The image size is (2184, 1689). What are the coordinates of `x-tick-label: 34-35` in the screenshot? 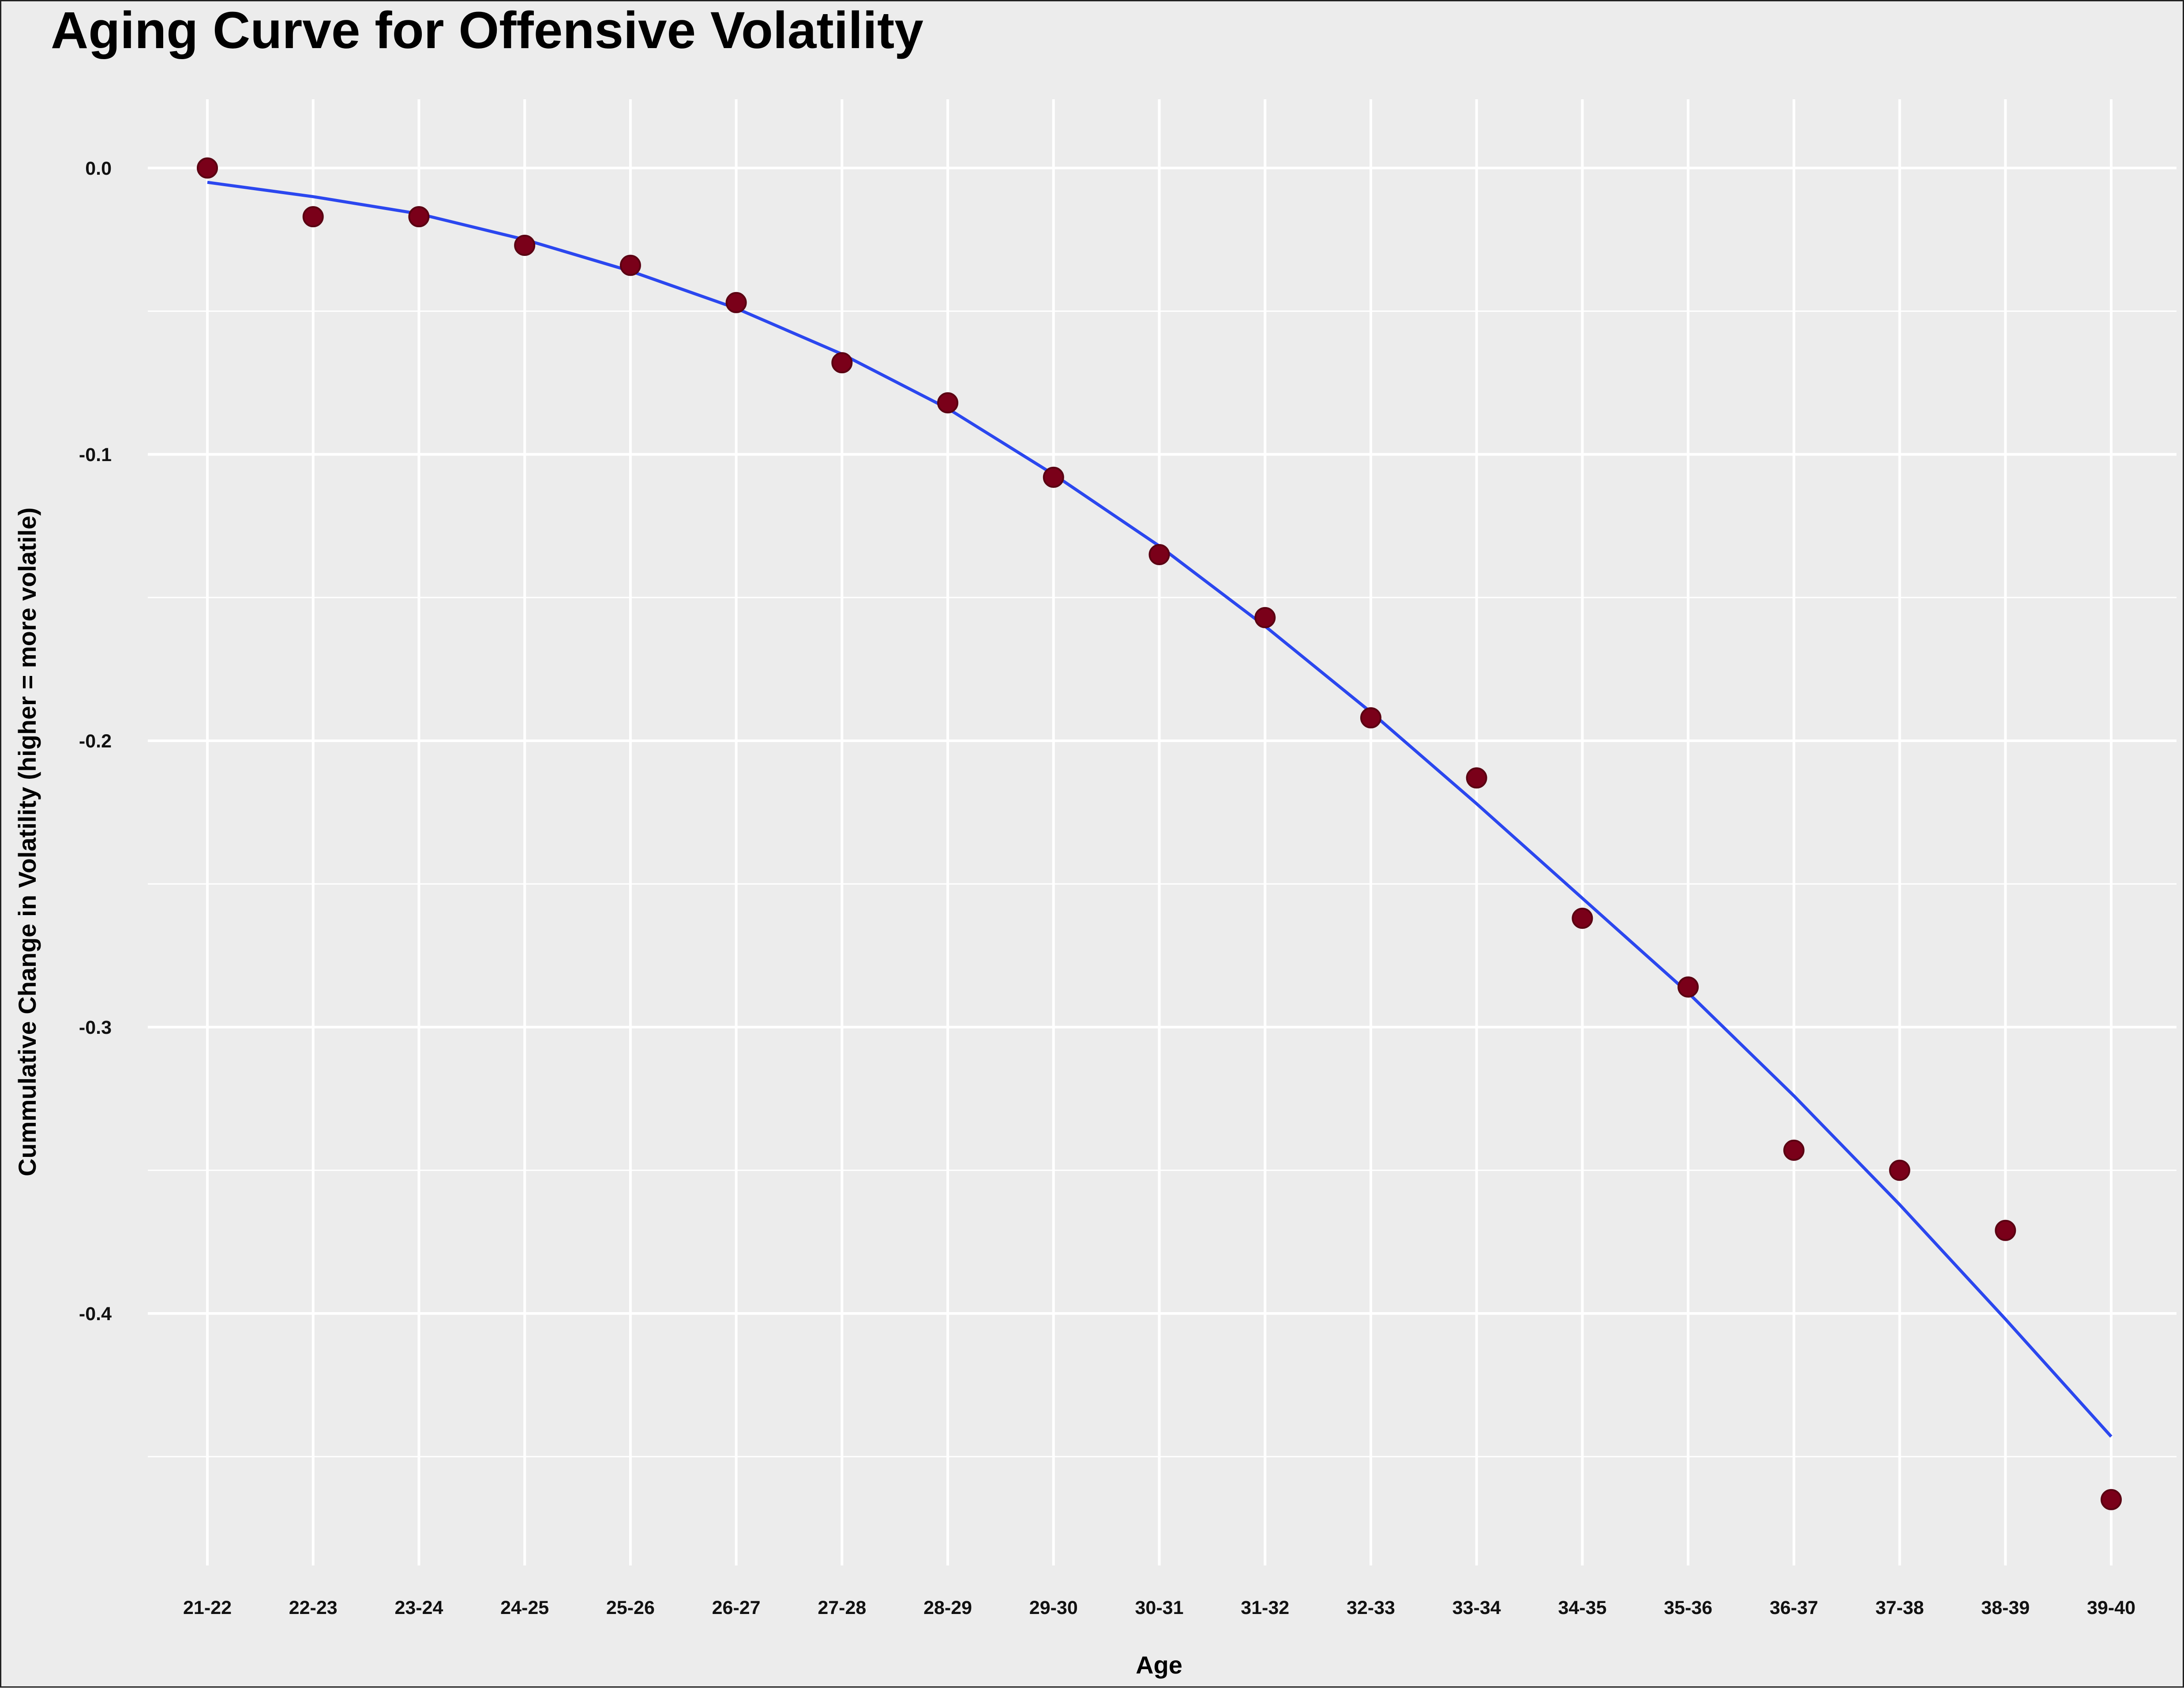 It's located at (1582, 1607).